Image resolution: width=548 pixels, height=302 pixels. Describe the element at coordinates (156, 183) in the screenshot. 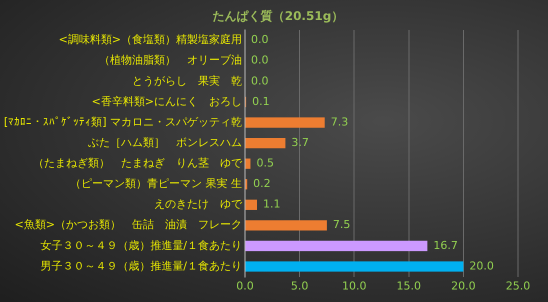

I see `y-tick-label: （ピーマン類）青ピーマン 果実 生` at that location.